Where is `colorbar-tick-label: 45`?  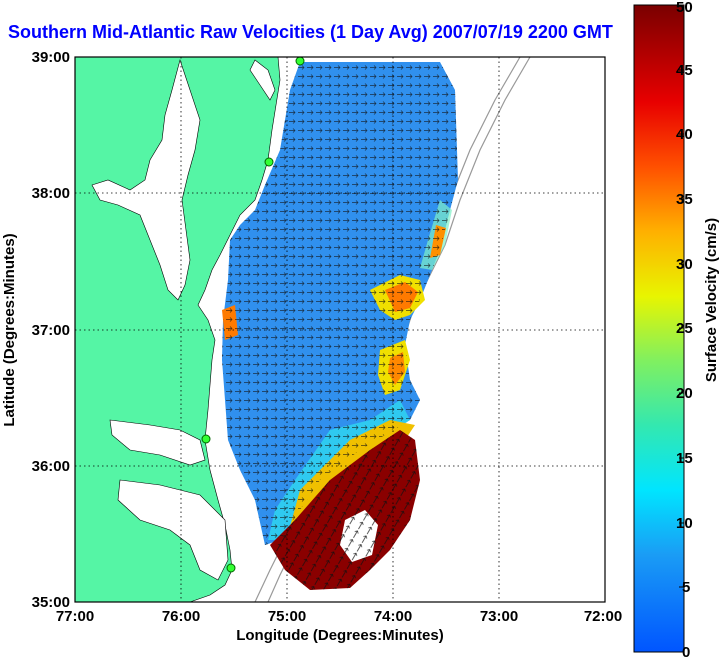 colorbar-tick-label: 45 is located at coordinates (684, 70).